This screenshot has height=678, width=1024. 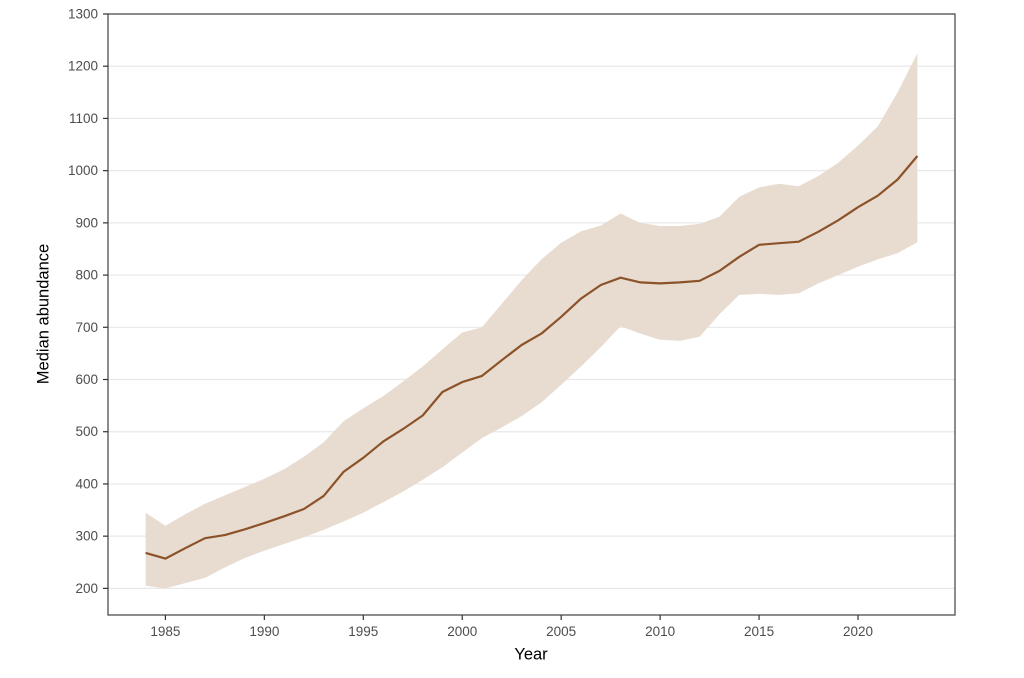 I want to click on y-tick-label: 900, so click(x=86, y=222).